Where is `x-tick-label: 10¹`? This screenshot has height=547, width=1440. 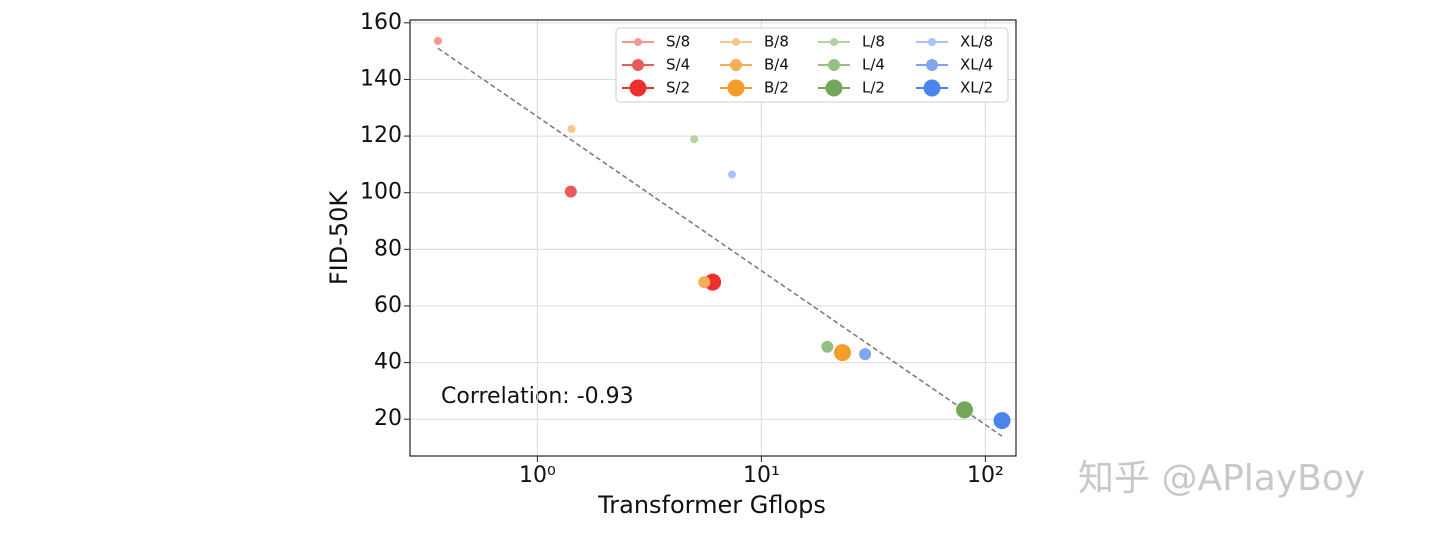 x-tick-label: 10¹ is located at coordinates (761, 475).